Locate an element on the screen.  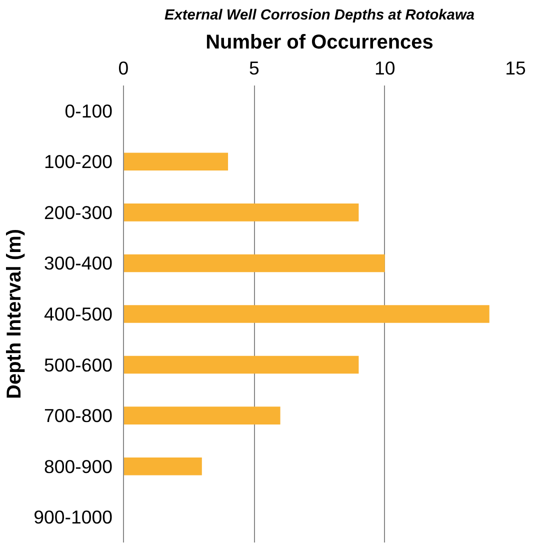
x-tick-label: 10 is located at coordinates (385, 68).